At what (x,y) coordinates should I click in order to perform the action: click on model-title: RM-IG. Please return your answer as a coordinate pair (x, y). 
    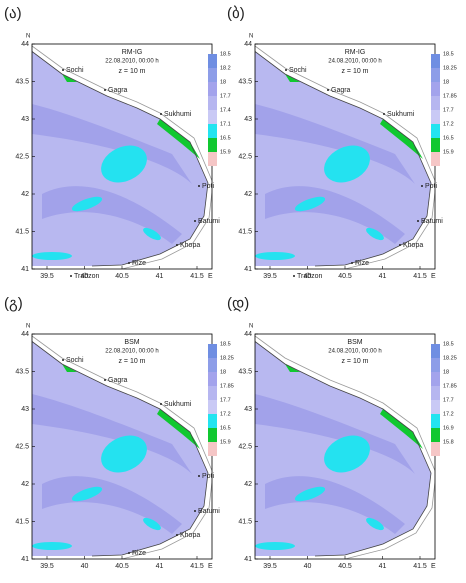
    Looking at the image, I should click on (132, 52).